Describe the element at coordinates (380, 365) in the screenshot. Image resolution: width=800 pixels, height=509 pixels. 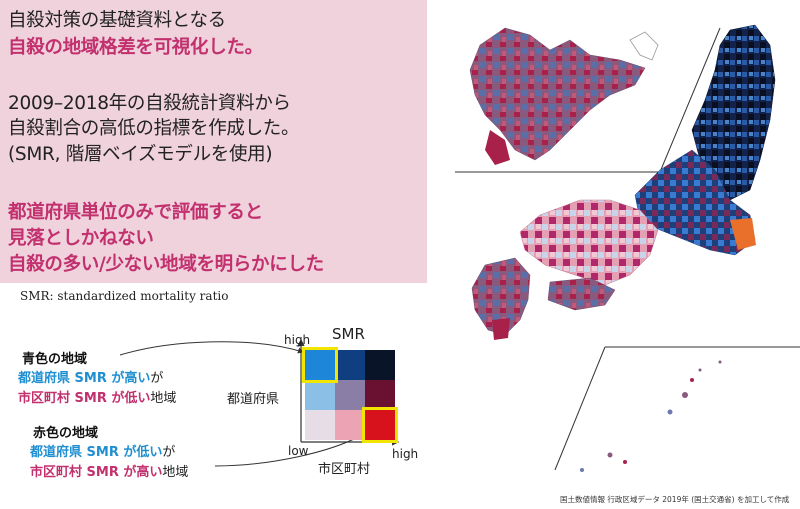
I see `legend-cell-r0-c2` at that location.